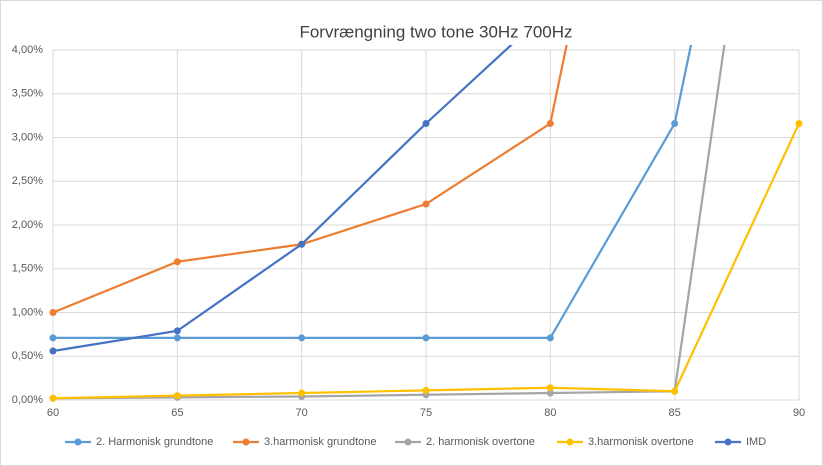 The image size is (823, 466). I want to click on y-tick-label: 4,00%, so click(27, 50).